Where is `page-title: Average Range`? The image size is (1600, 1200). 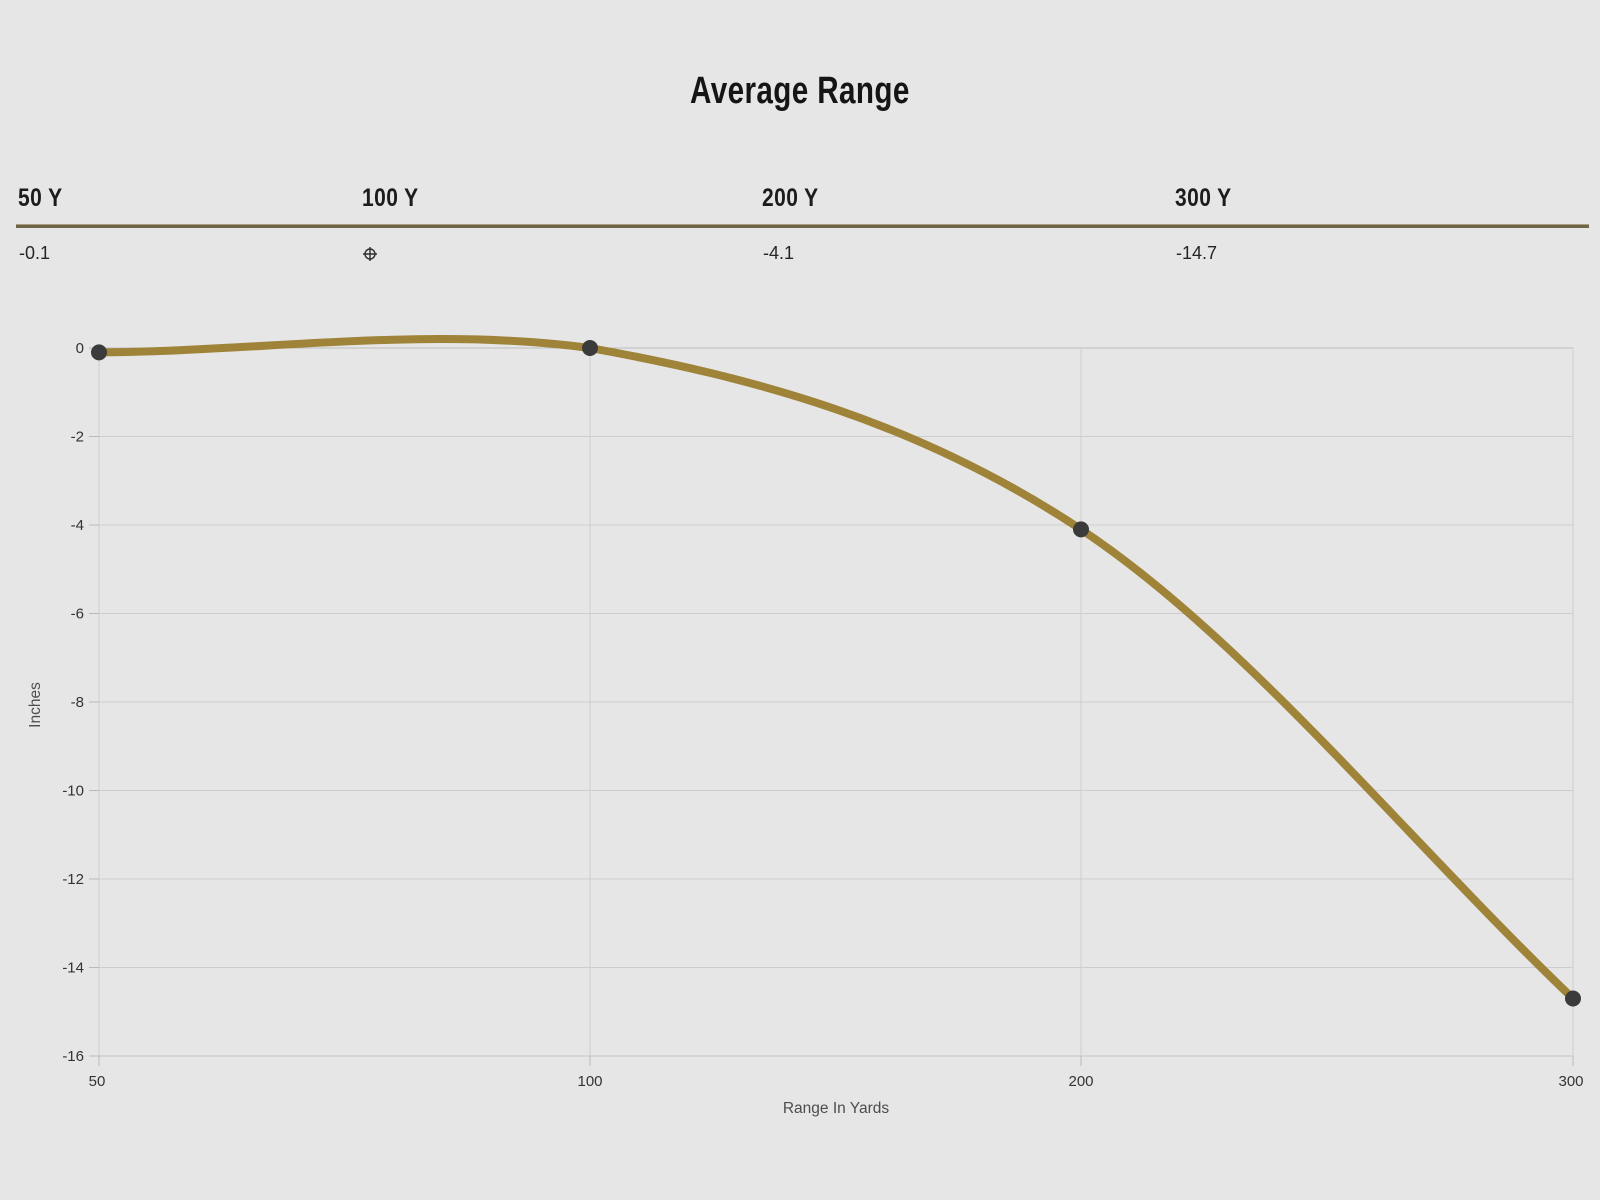 page-title: Average Range is located at coordinates (800, 91).